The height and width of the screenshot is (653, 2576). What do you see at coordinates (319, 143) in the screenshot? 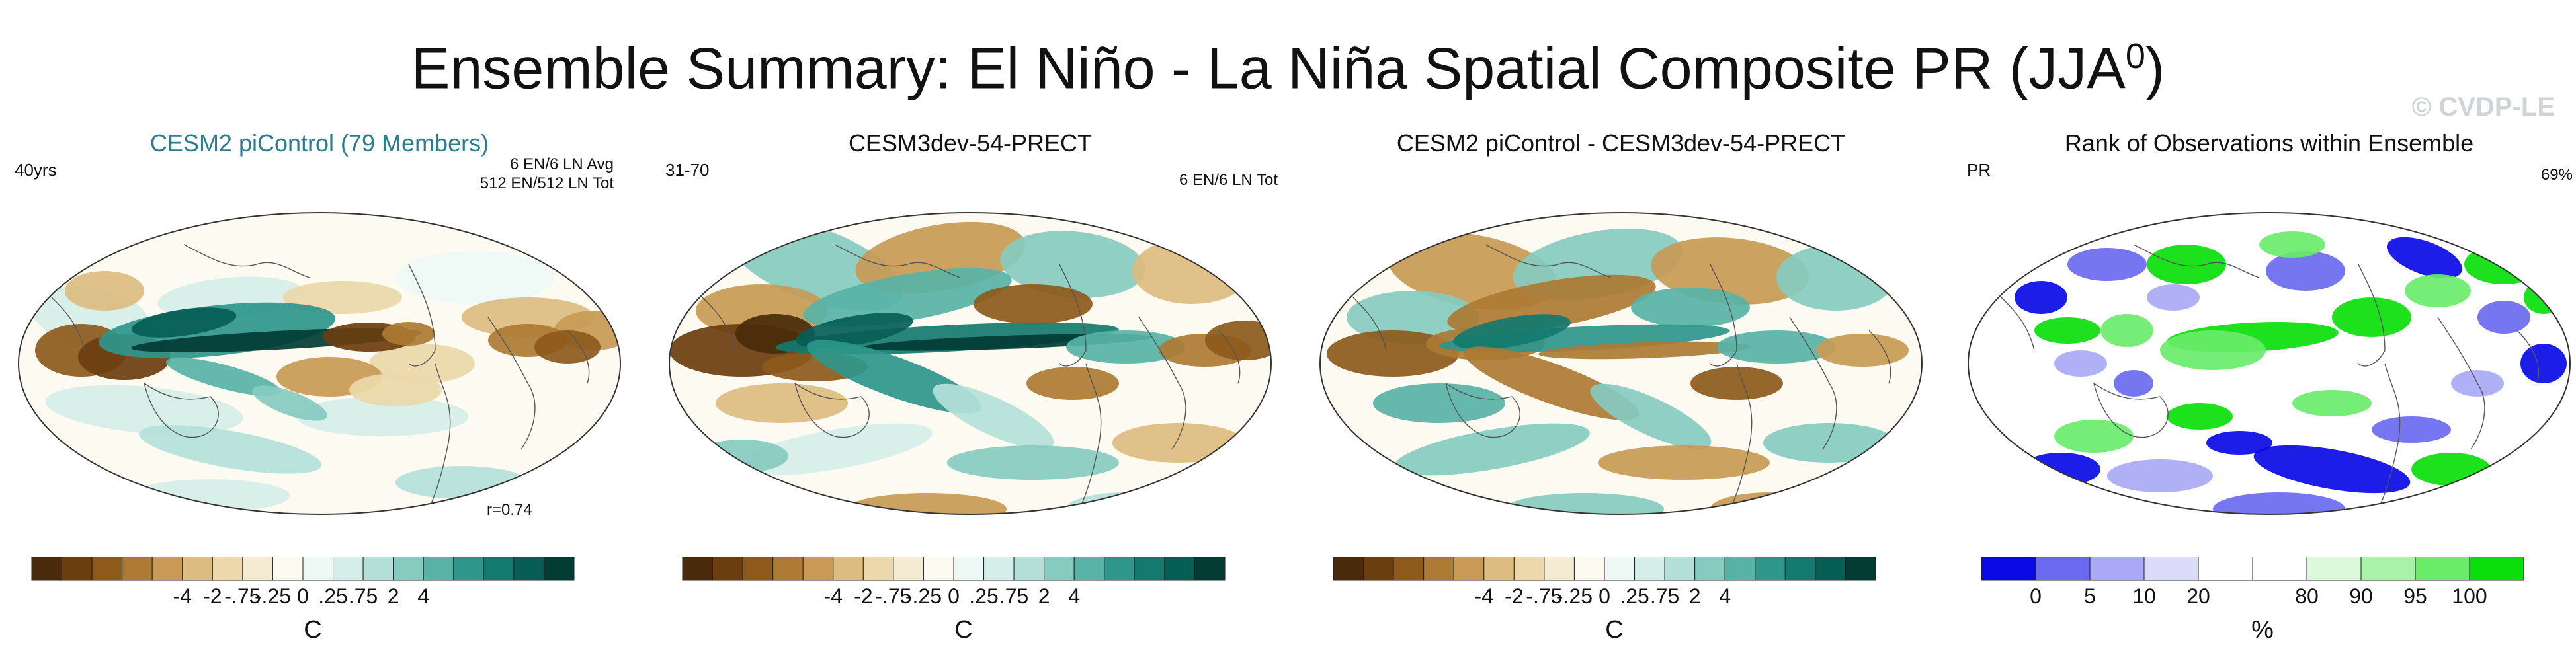
I see `panel-title: CESM2 piControl (79 Members)` at bounding box center [319, 143].